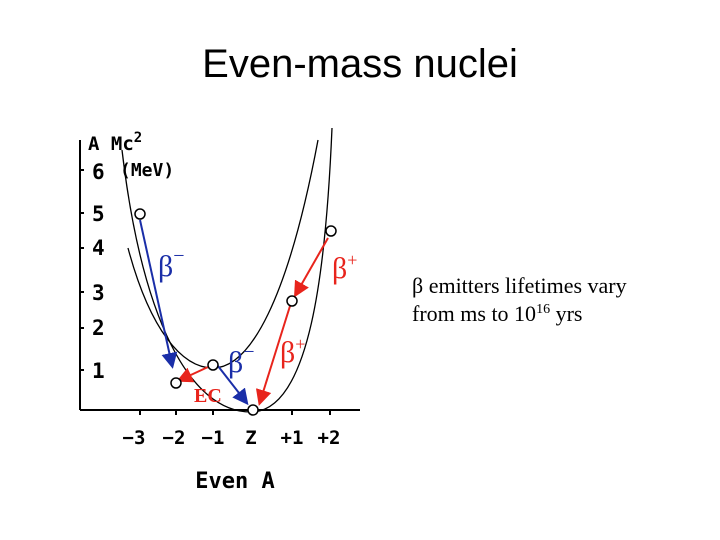 Image resolution: width=720 pixels, height=540 pixels. Describe the element at coordinates (329, 438) in the screenshot. I see `x-tick-label: +2` at that location.